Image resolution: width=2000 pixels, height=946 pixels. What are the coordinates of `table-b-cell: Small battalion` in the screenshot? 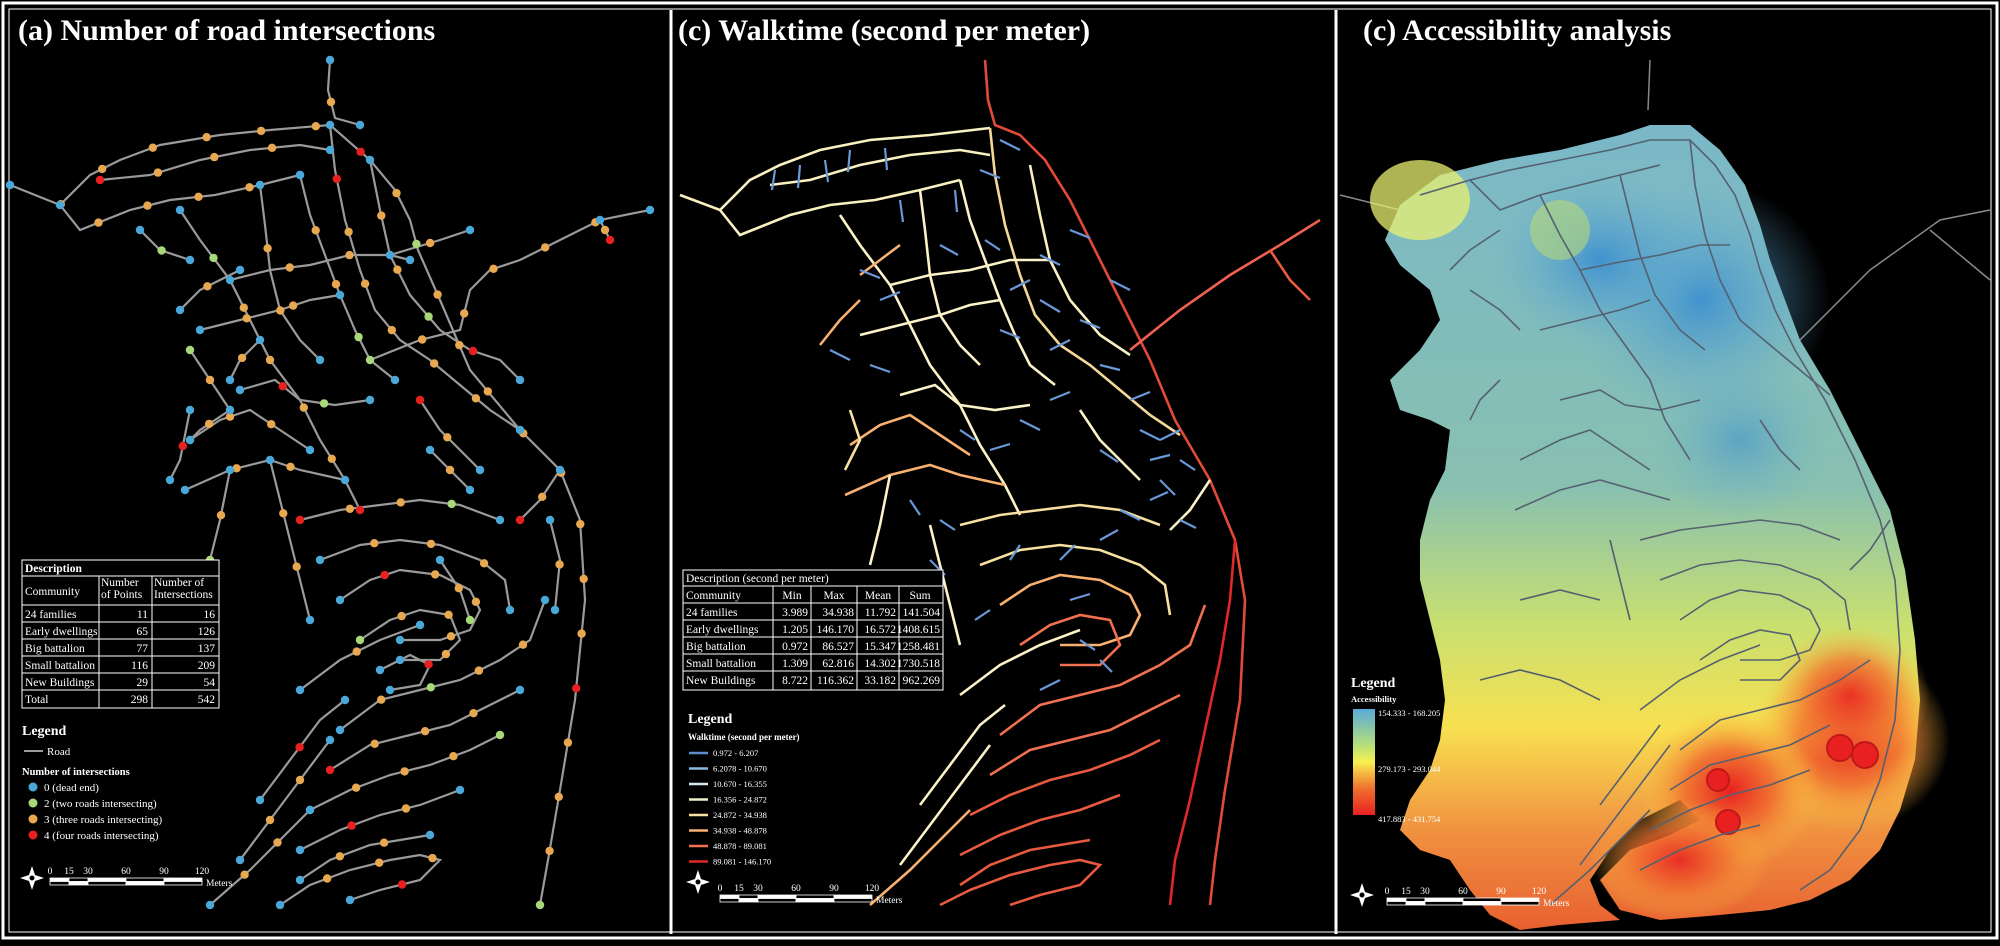 It's located at (721, 664).